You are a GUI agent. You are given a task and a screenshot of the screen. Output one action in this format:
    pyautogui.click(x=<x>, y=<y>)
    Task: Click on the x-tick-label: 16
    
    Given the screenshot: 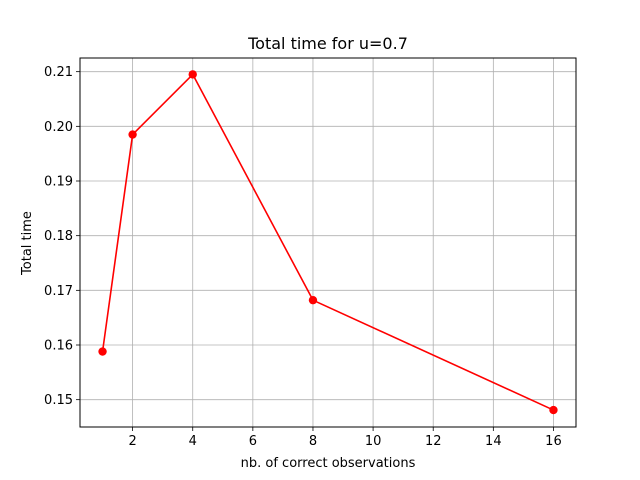 What is the action you would take?
    pyautogui.click(x=553, y=441)
    